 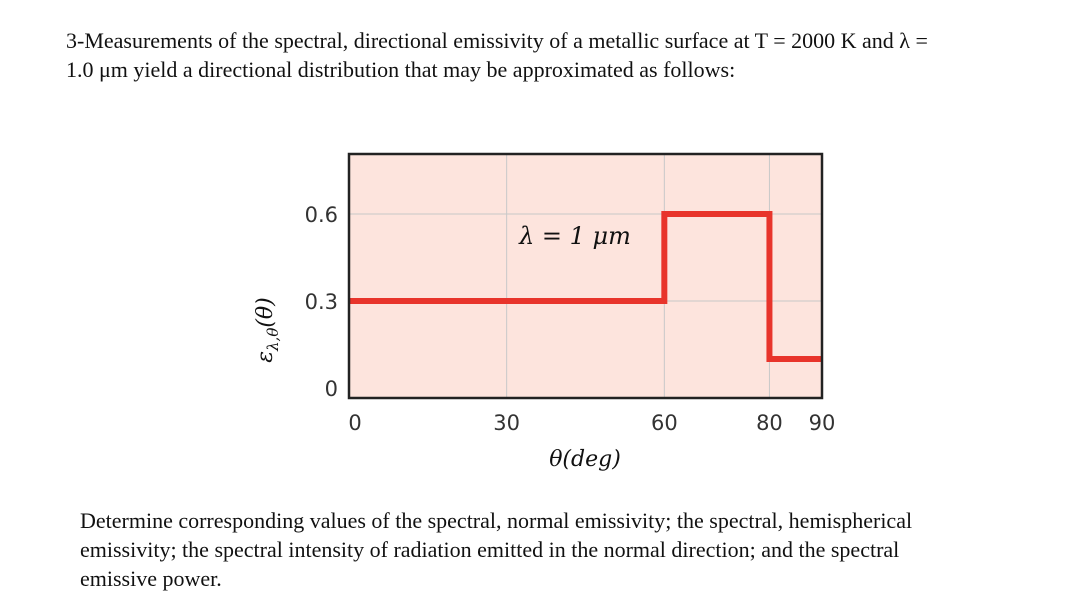 What do you see at coordinates (354, 423) in the screenshot?
I see `x-tick-label: 0` at bounding box center [354, 423].